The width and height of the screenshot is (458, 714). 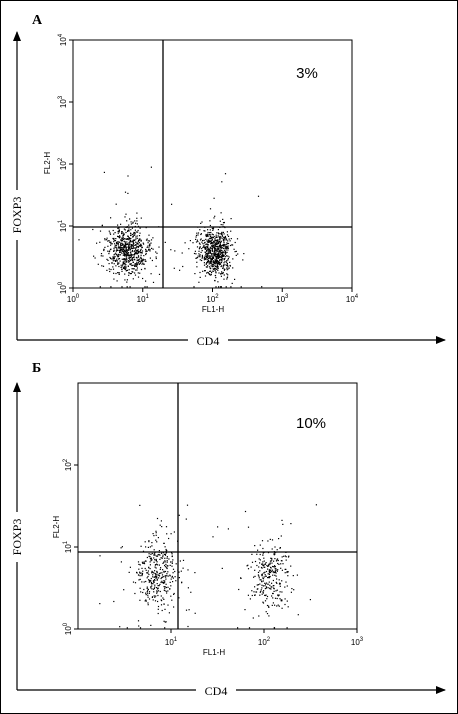 I want to click on x-tick-label: 102, so click(x=212, y=299).